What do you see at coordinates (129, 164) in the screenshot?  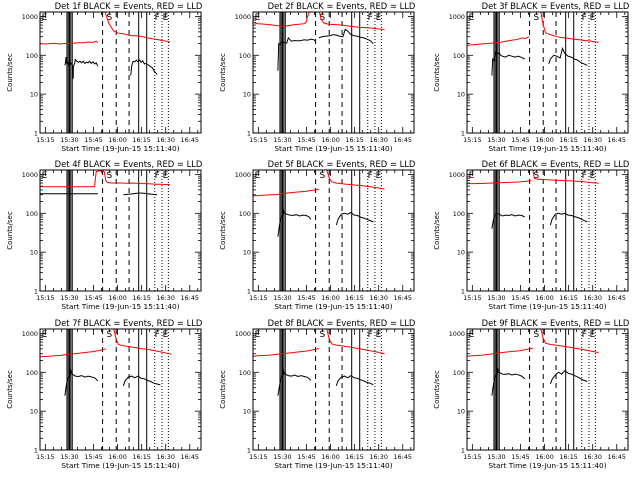 I see `chart-title: Det 4f BLACK = Events, RED = LLD` at bounding box center [129, 164].